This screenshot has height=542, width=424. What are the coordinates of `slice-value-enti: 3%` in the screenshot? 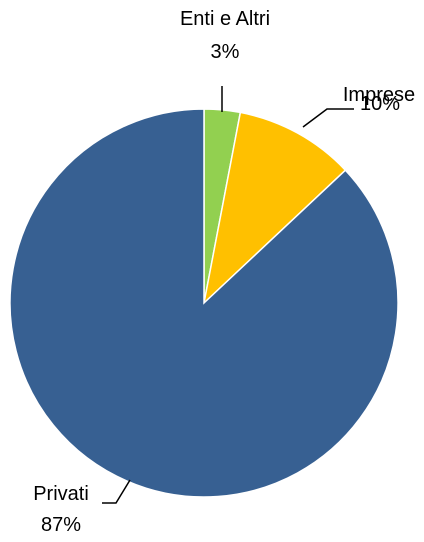 It's located at (225, 52).